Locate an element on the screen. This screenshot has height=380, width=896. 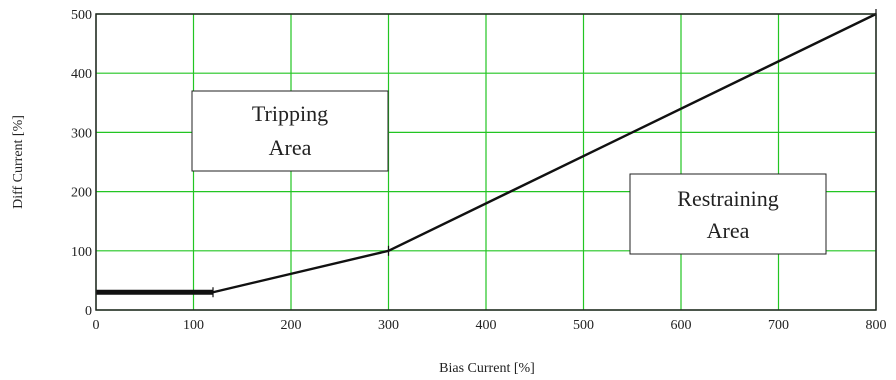
x-tick-700: 700 is located at coordinates (778, 325).